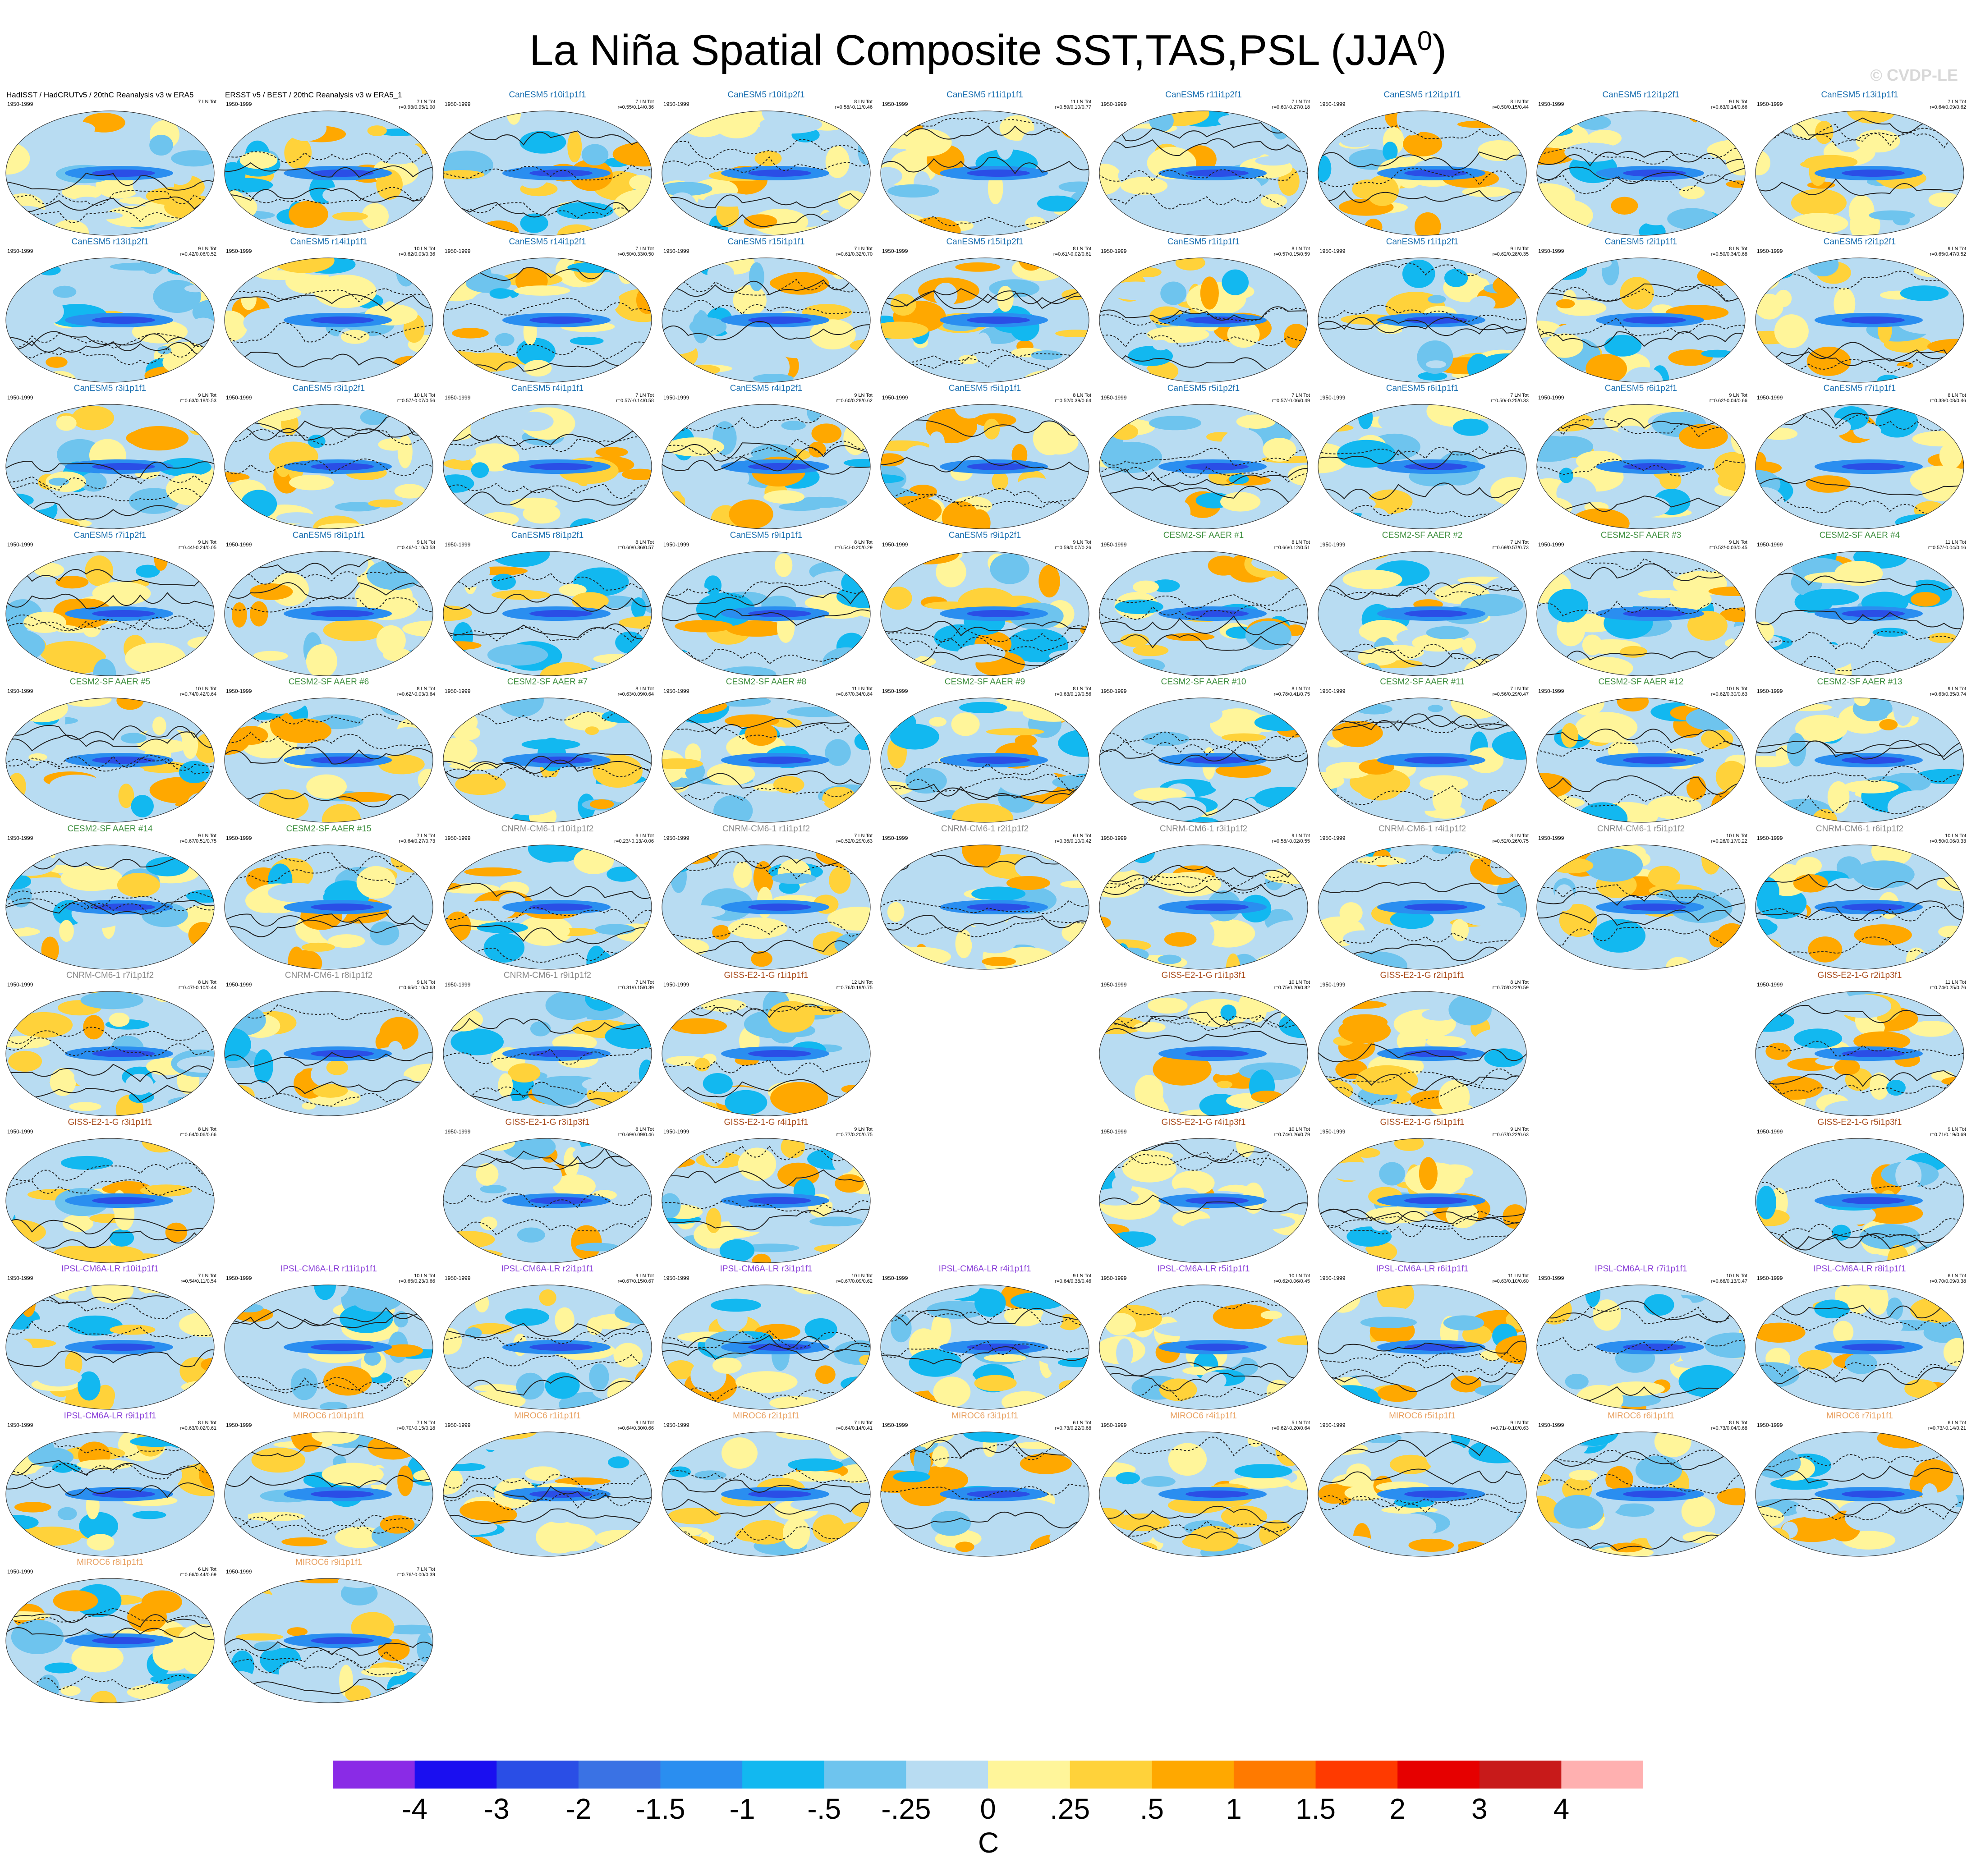 The image size is (1976, 1876). Describe the element at coordinates (854, 841) in the screenshot. I see `panel-correlation: r=0.52/0.29/0.63` at that location.